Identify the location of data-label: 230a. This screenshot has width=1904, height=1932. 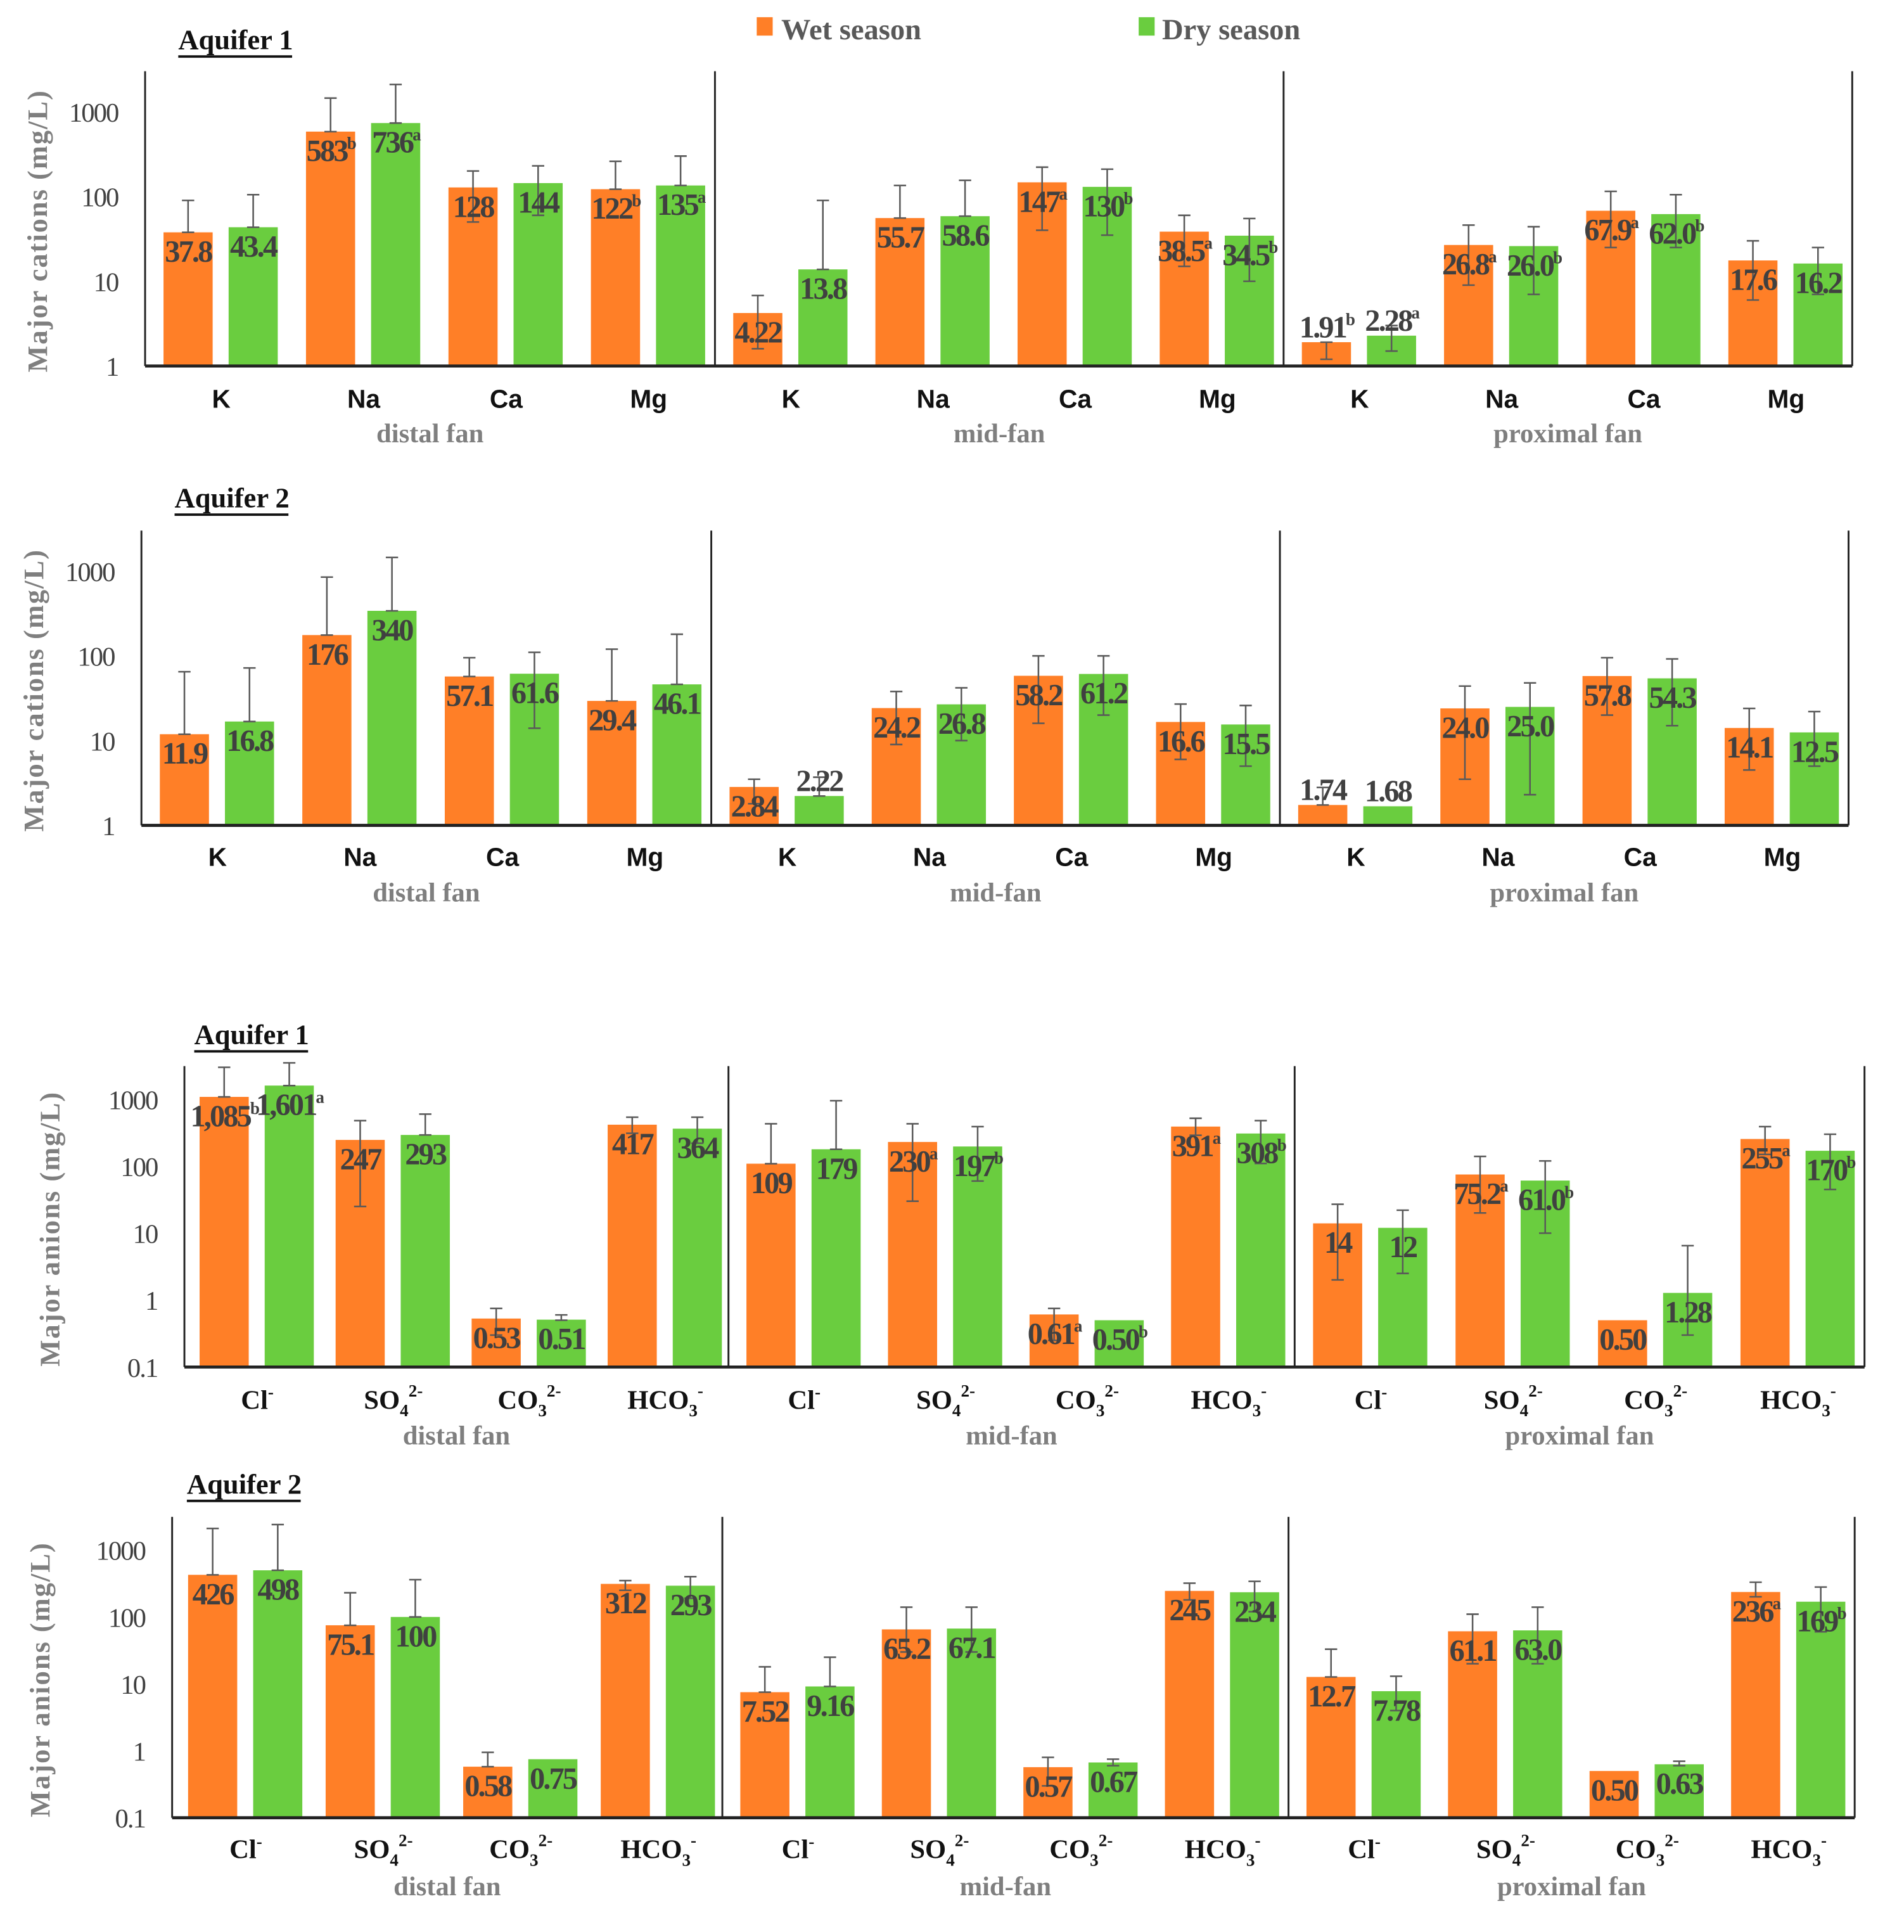
(913, 1161).